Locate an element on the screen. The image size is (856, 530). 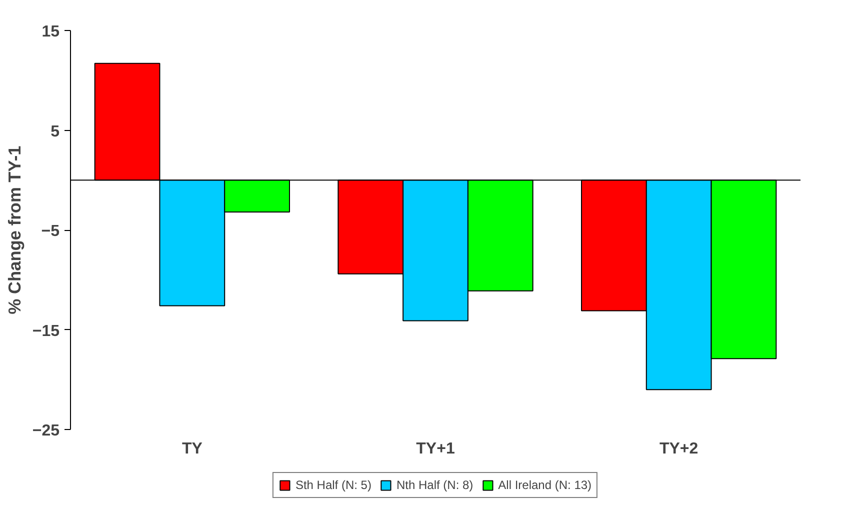
legend-label: Nth Half (N: 8) is located at coordinates (435, 485).